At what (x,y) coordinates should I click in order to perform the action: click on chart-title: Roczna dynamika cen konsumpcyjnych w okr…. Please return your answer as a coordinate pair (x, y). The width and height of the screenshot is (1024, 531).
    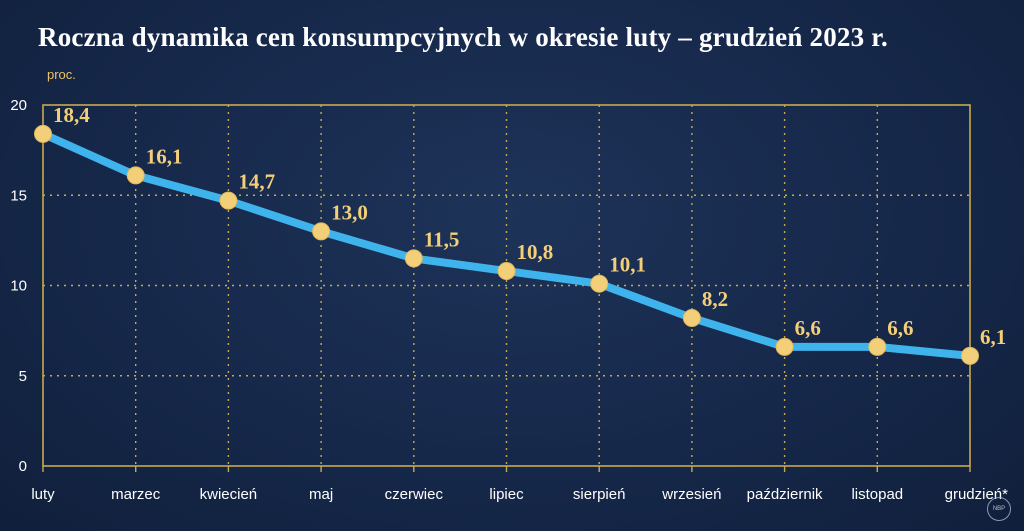
    Looking at the image, I should click on (463, 37).